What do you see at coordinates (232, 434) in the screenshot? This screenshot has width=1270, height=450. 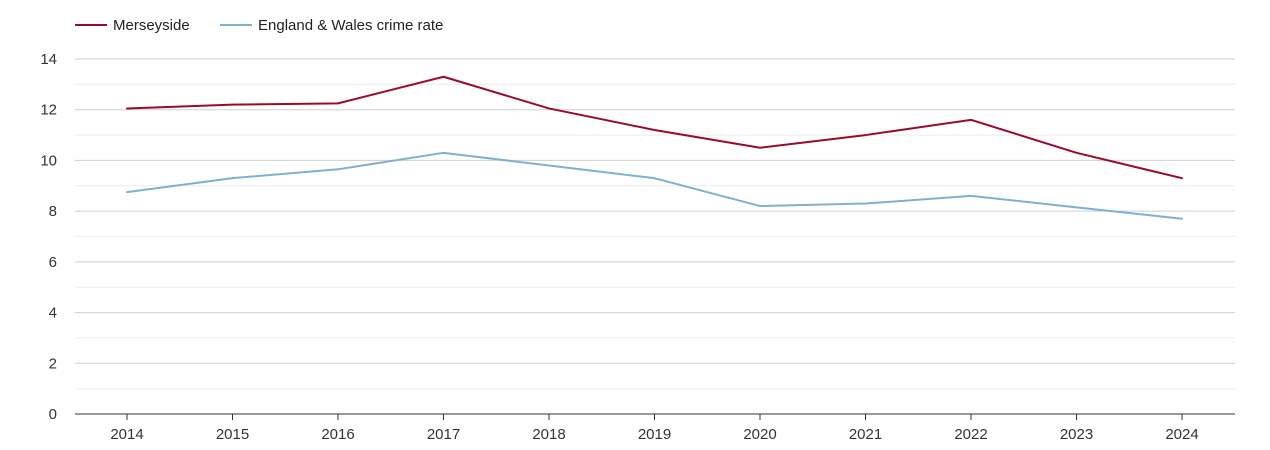 I see `x-tick-label: 2015` at bounding box center [232, 434].